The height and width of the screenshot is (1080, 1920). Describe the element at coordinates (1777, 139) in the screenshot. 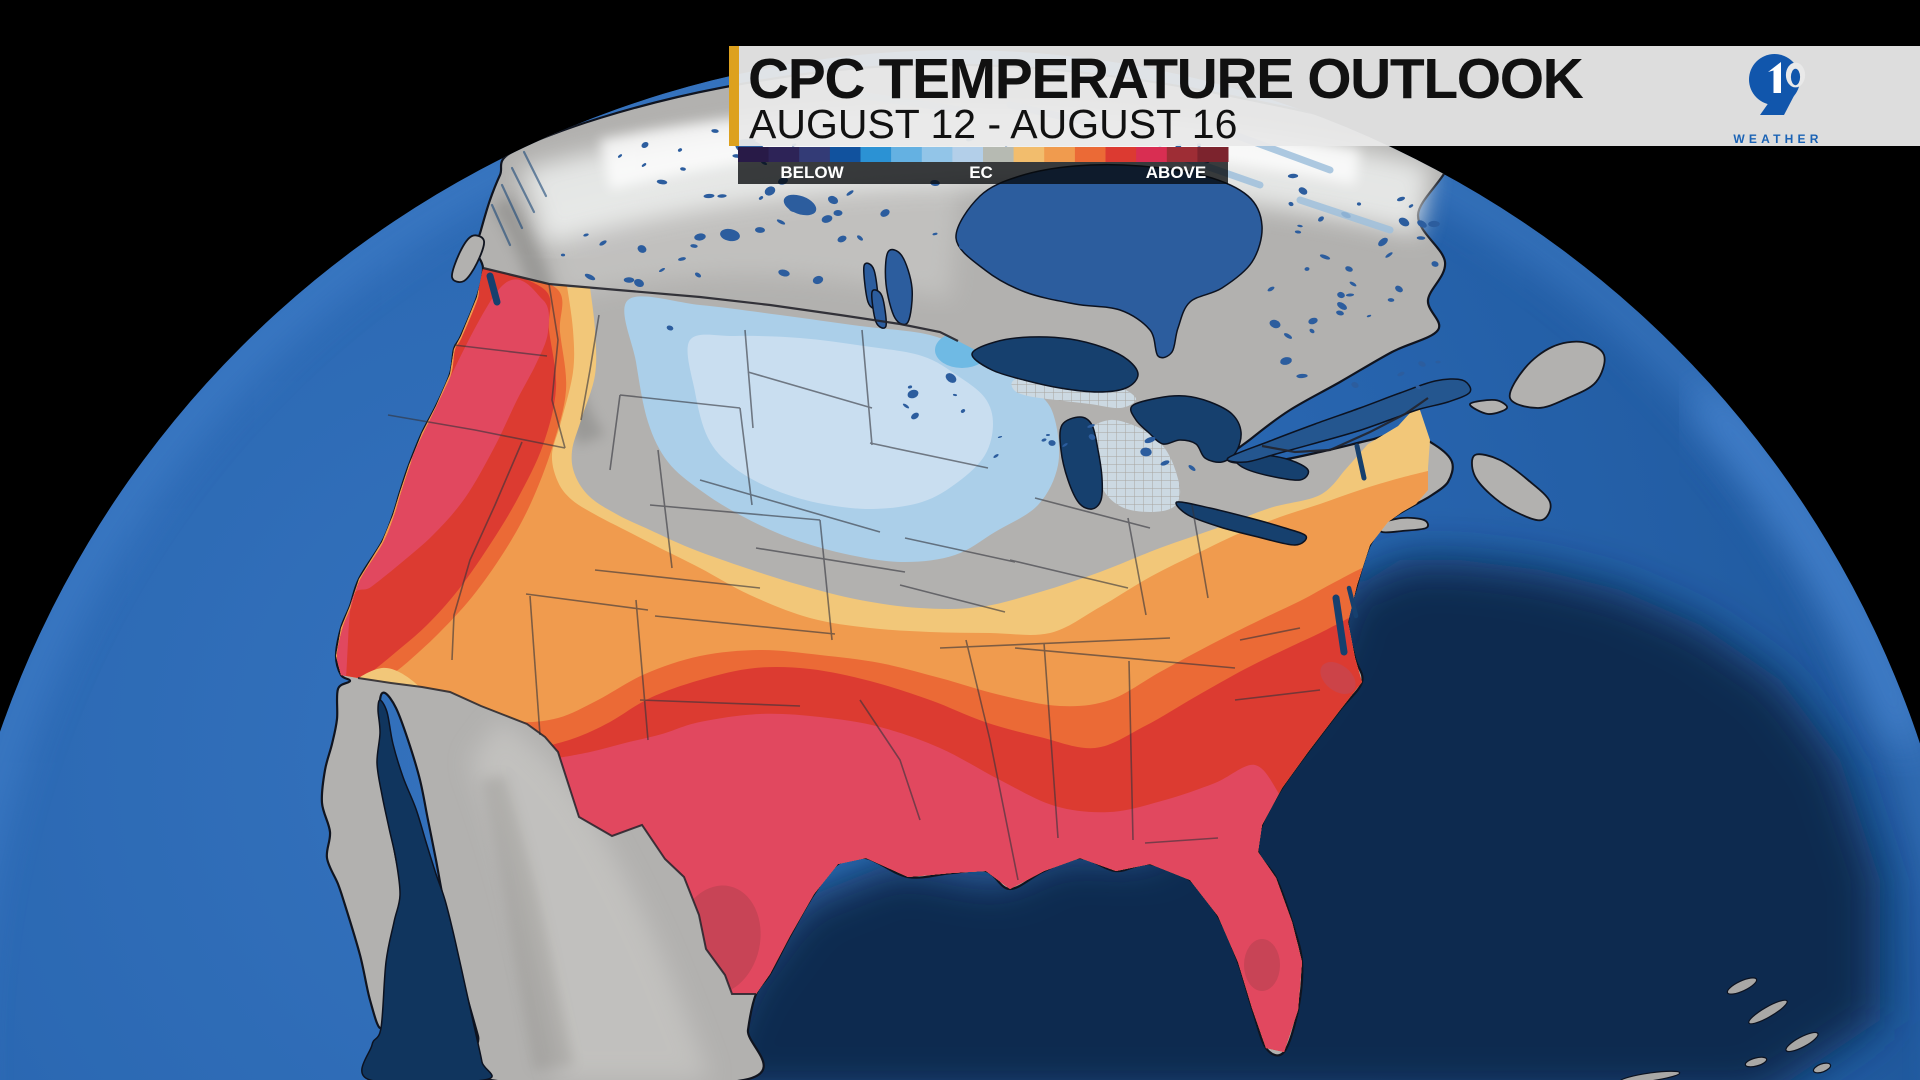

I see `svg-text: WEATHER` at that location.